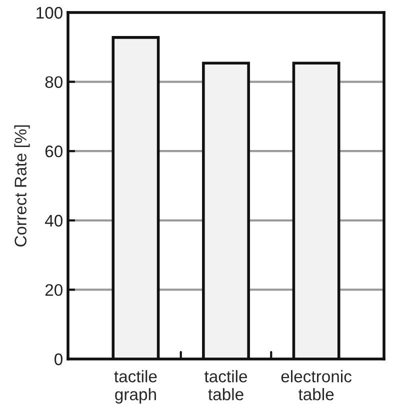  What do you see at coordinates (53, 152) in the screenshot?
I see `y-tick-label: 60` at bounding box center [53, 152].